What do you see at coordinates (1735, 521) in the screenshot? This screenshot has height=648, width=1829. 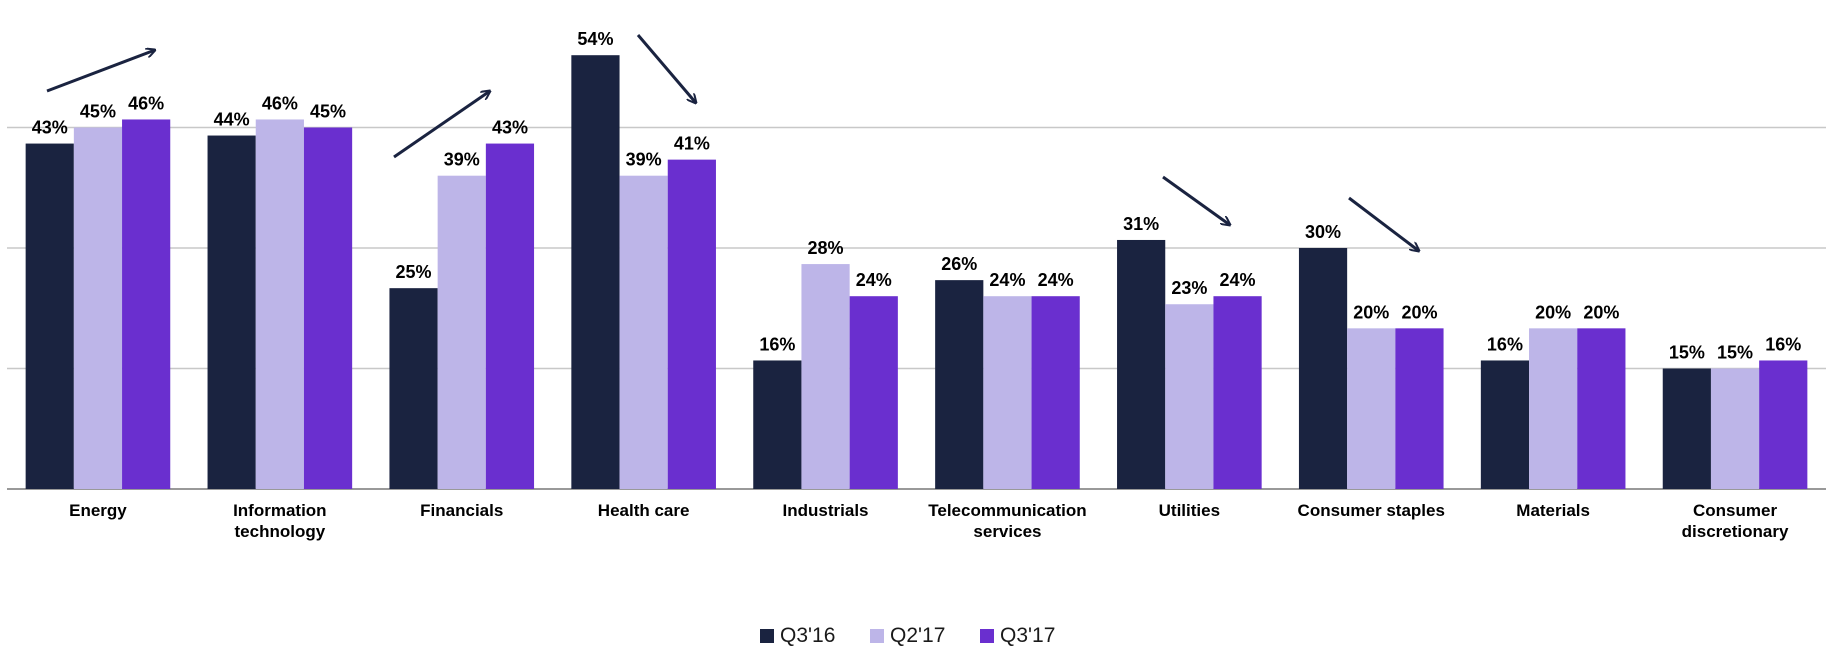 I see `x-tick-label: Consumer discretionary` at bounding box center [1735, 521].